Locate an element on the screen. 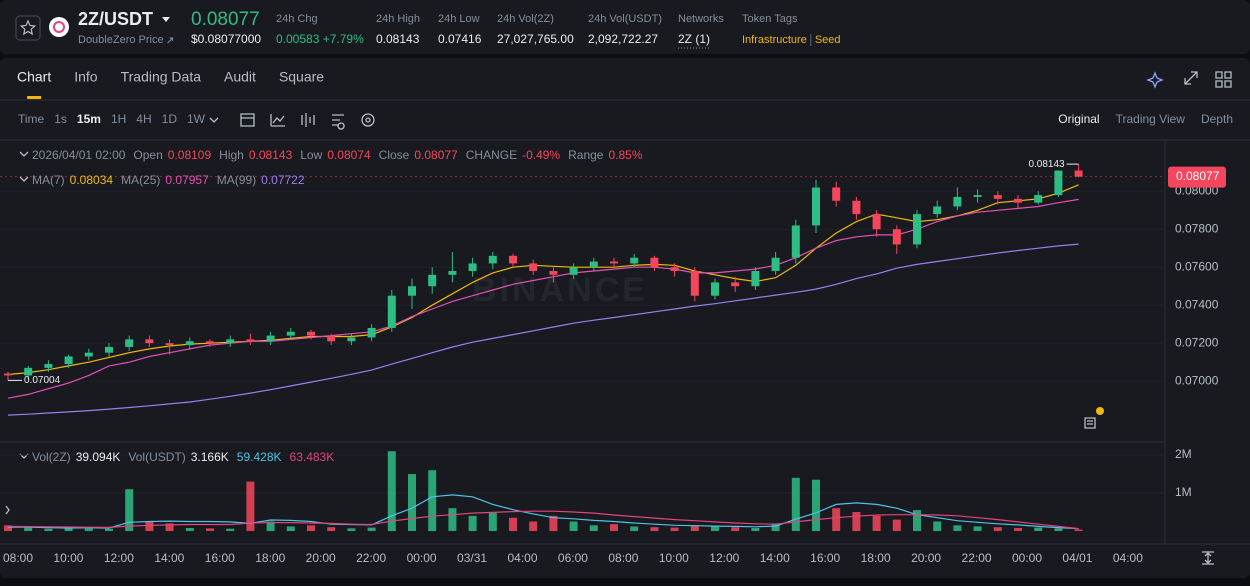  stat-value: 0.08143 is located at coordinates (398, 39).